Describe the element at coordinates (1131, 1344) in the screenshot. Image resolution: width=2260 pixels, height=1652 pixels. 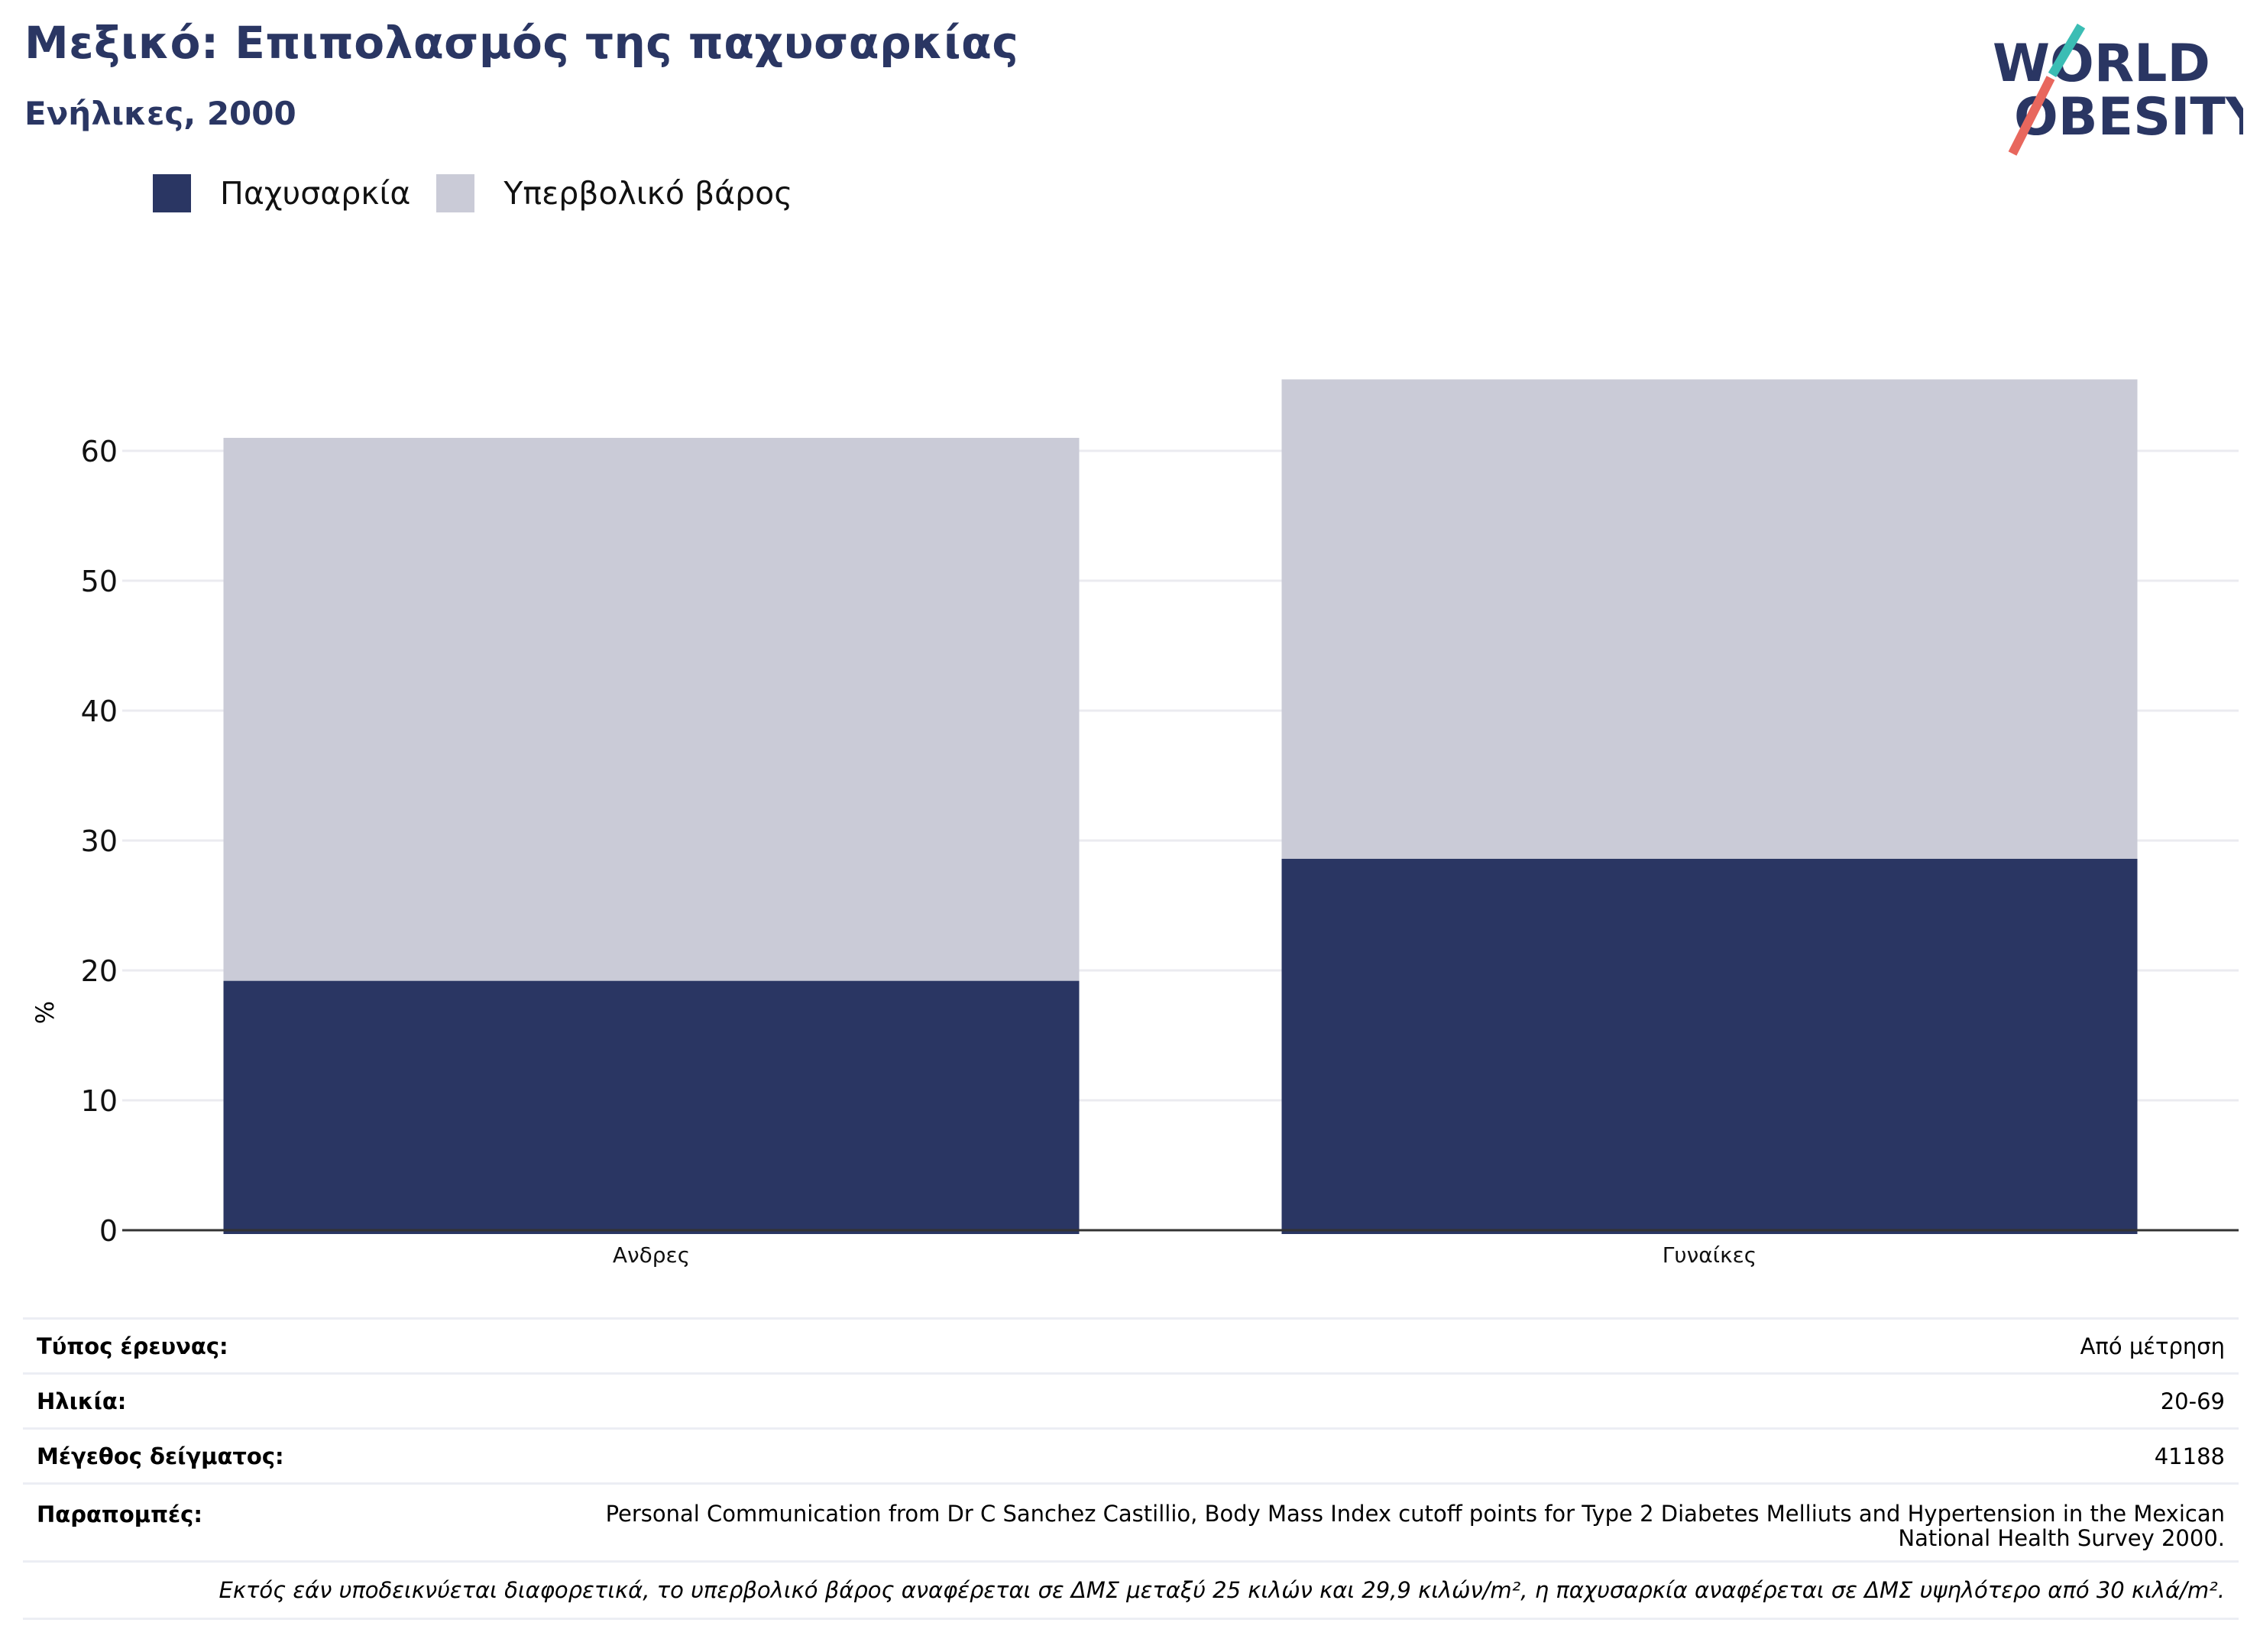
I see `info-row-survey-type: Τύπος έρευνας: Από μέτρηση` at that location.